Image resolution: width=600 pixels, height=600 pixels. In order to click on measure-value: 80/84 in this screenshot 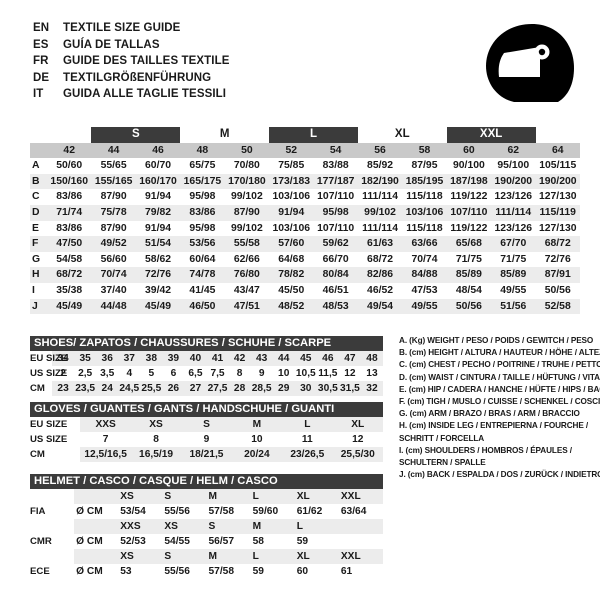, I will do `click(335, 275)`.